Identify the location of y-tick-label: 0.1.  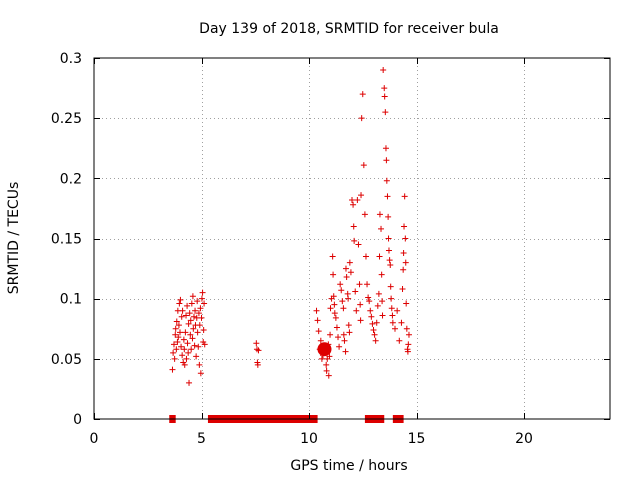
(71, 300).